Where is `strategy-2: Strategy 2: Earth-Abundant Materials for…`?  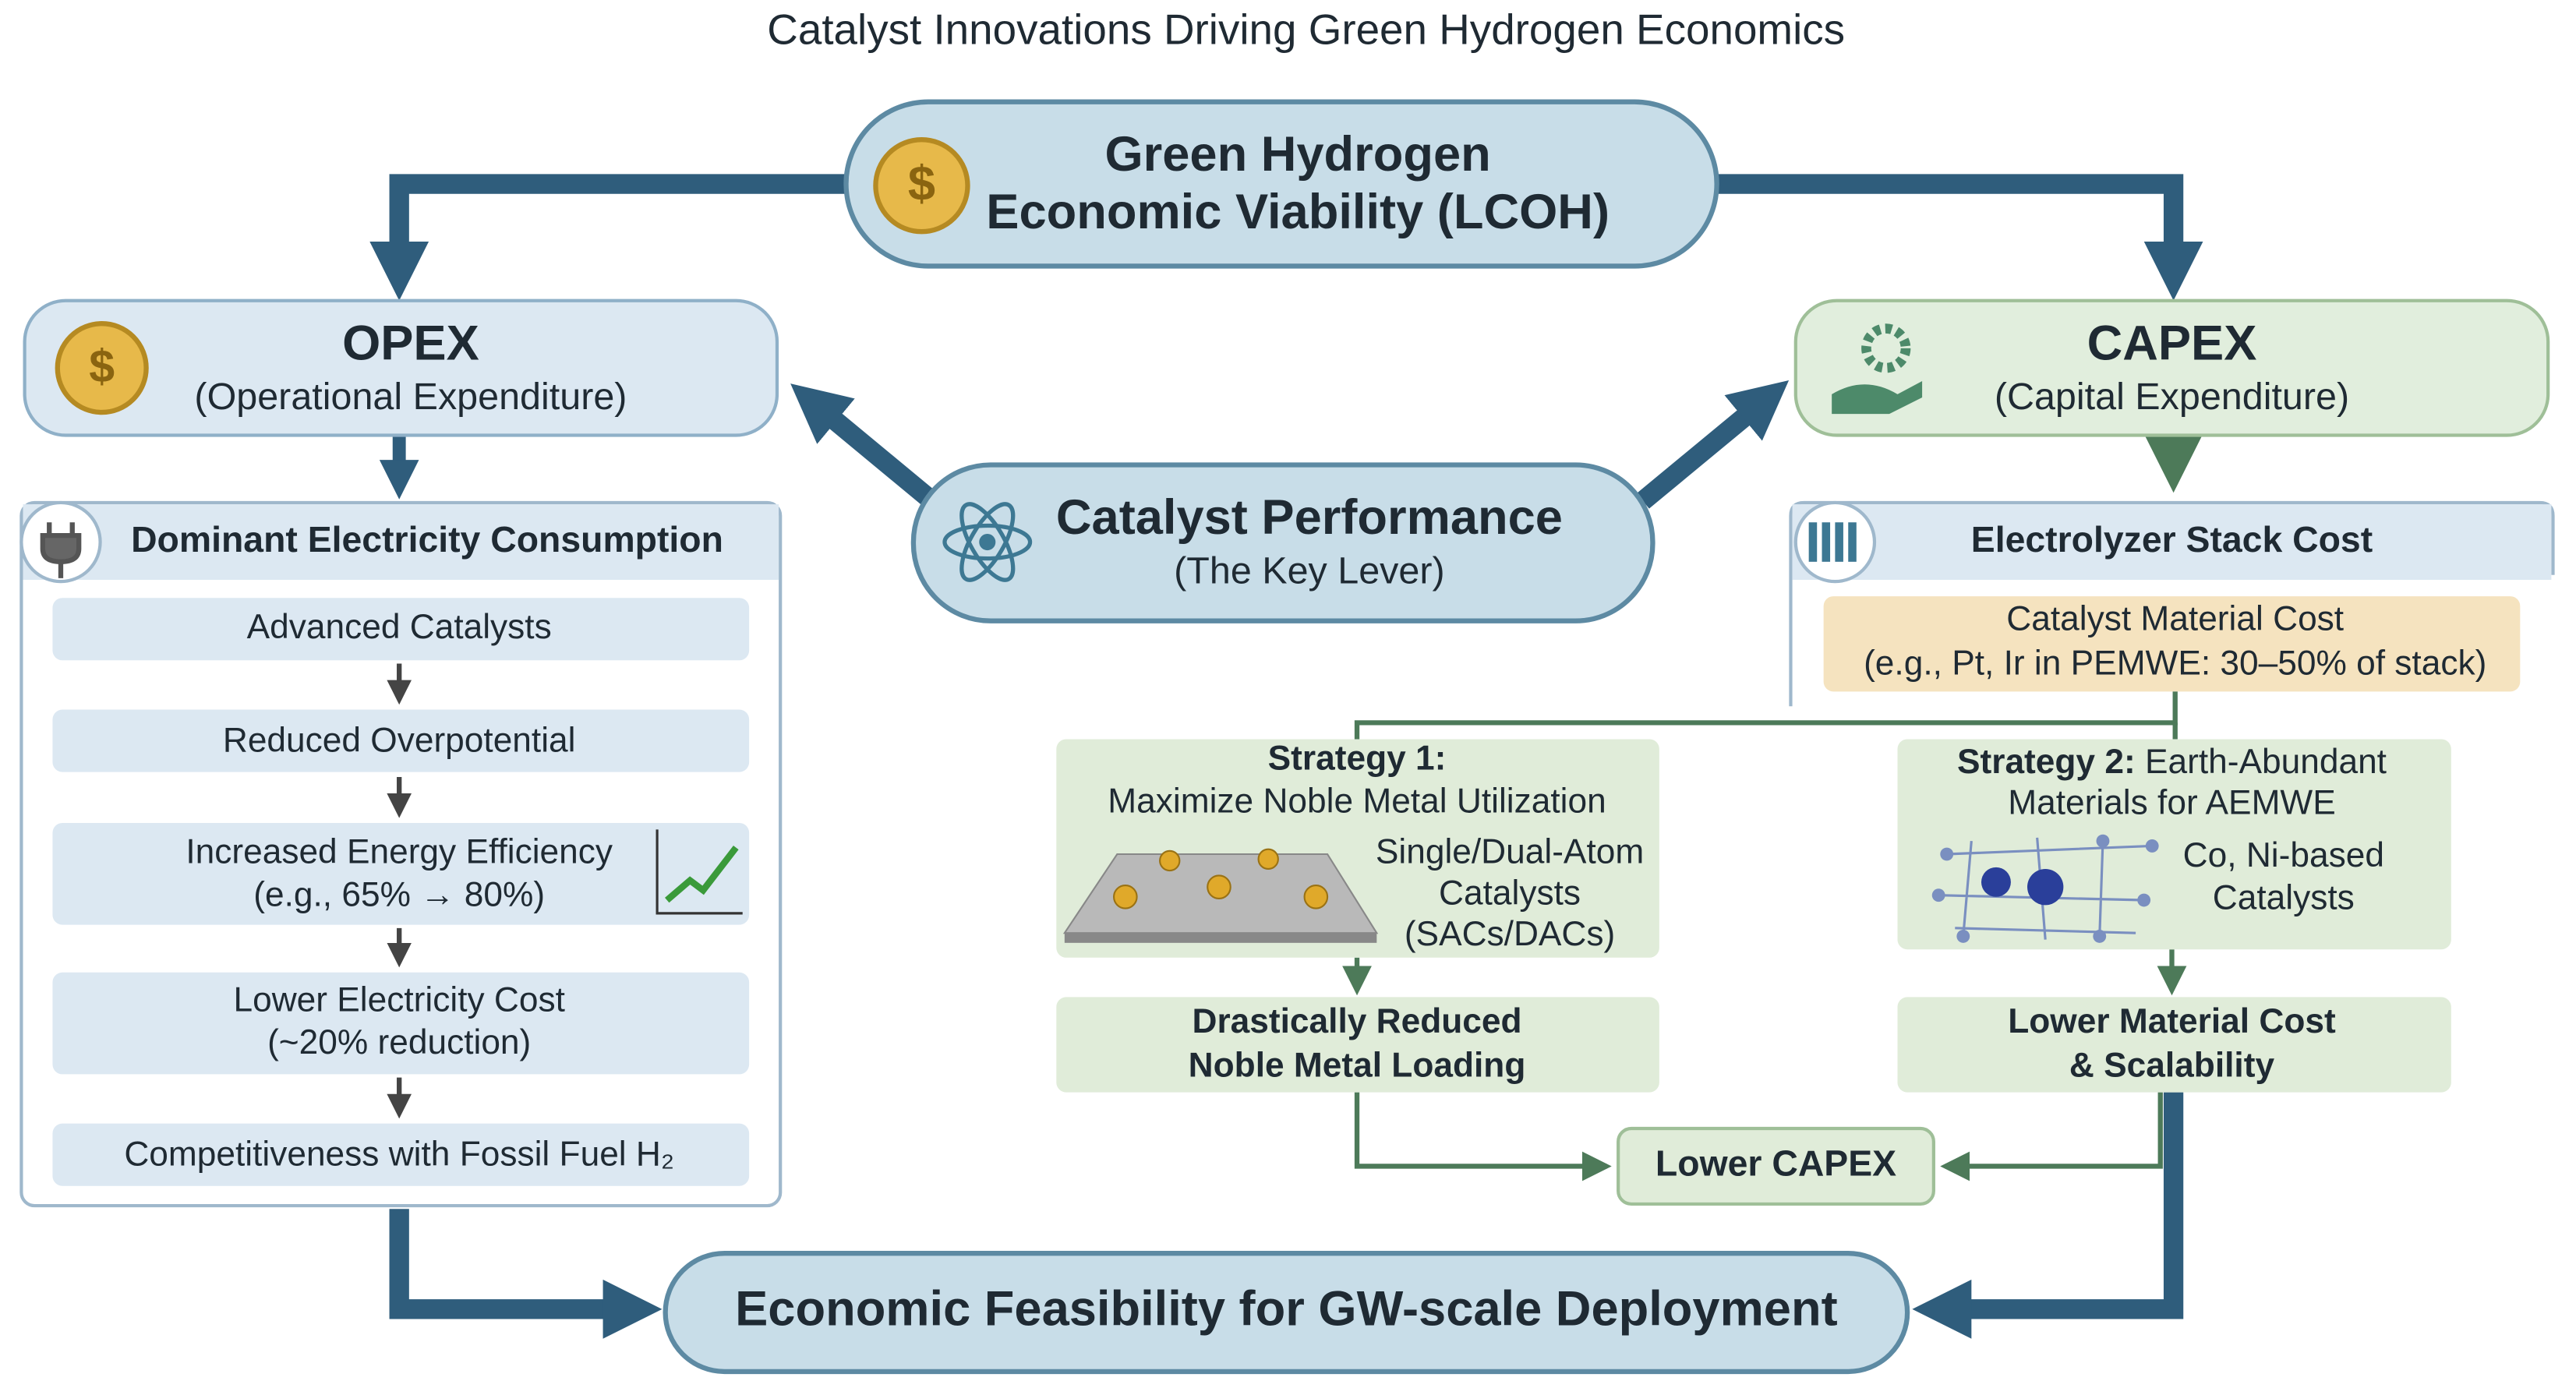
strategy-2: Strategy 2: Earth-Abundant Materials for… is located at coordinates (2174, 916).